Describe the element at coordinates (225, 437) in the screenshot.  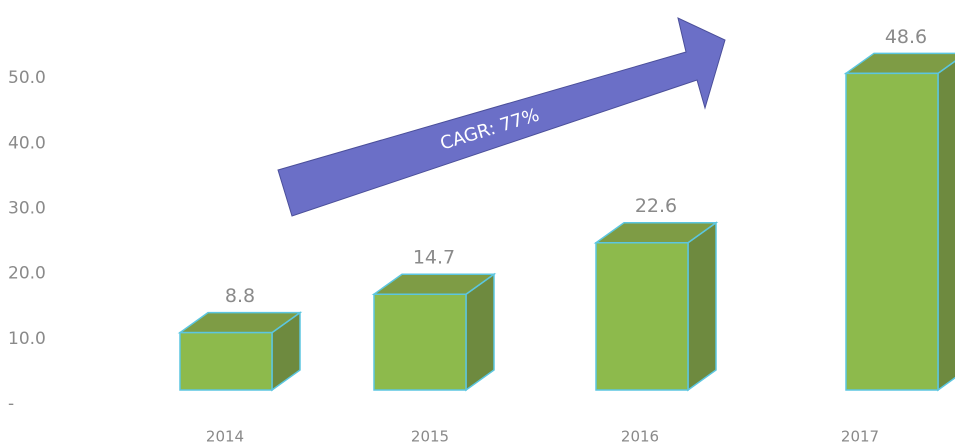
I see `x-tick-label: 2014` at that location.